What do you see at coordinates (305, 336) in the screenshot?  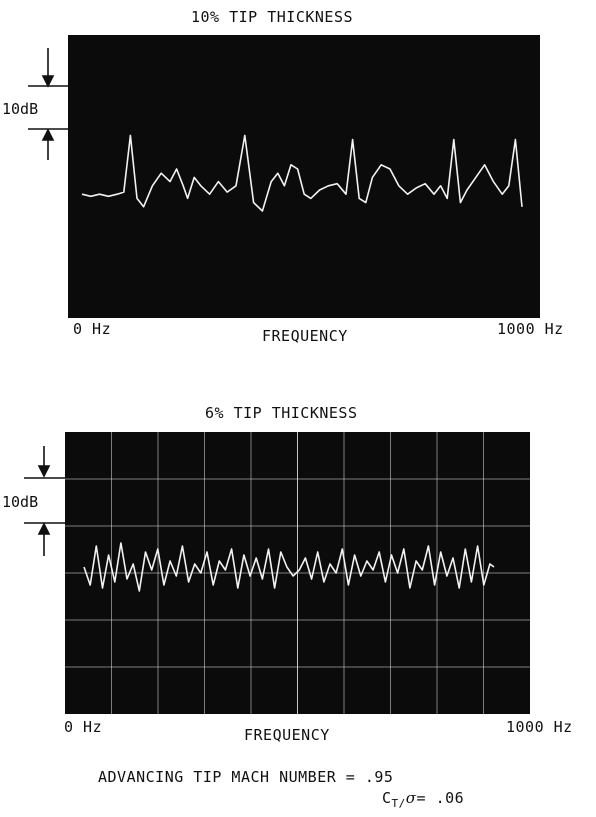 I see `chart1-xlabel: FREQUENCY` at bounding box center [305, 336].